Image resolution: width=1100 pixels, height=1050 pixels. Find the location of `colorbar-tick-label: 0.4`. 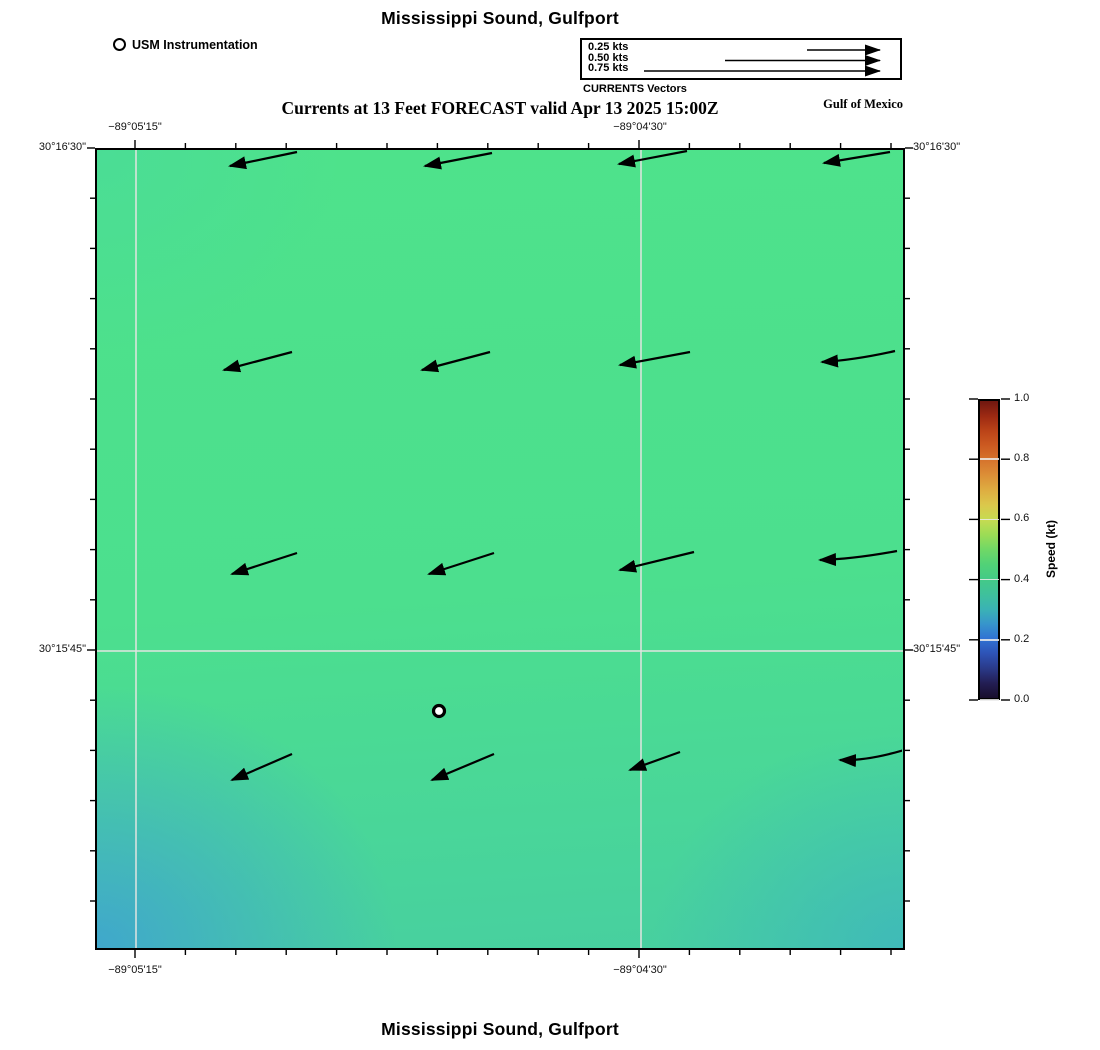

colorbar-tick-label: 0.4 is located at coordinates (1022, 578).